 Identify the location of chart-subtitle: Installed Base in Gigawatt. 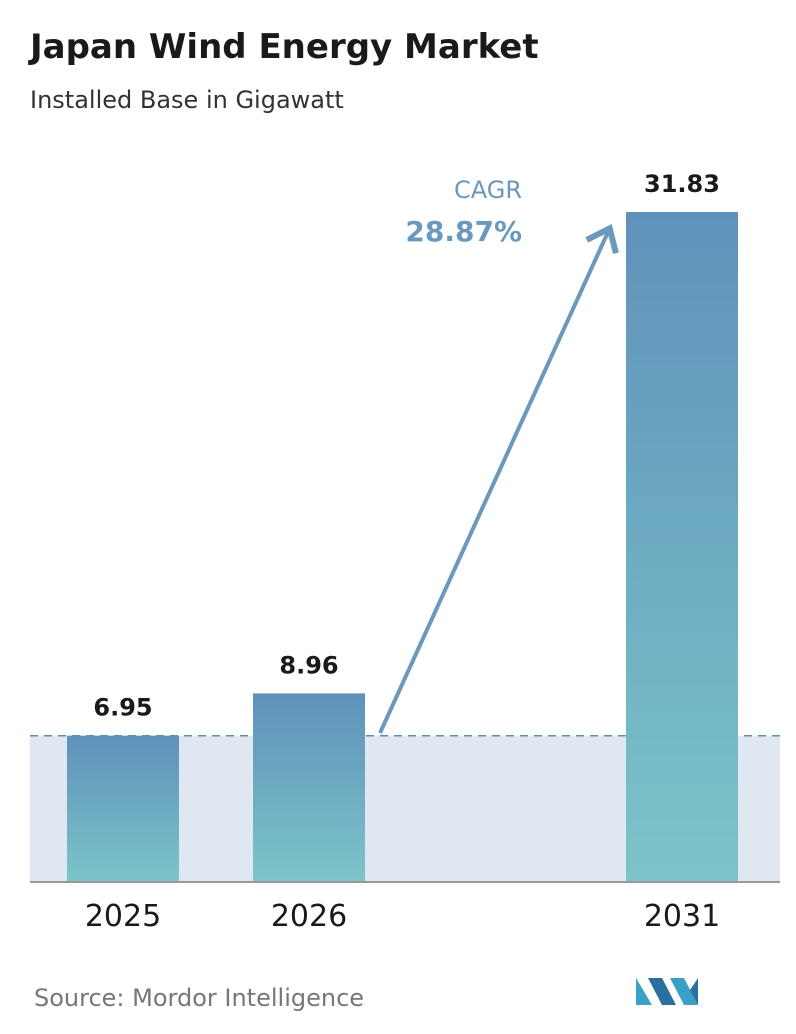
(187, 100).